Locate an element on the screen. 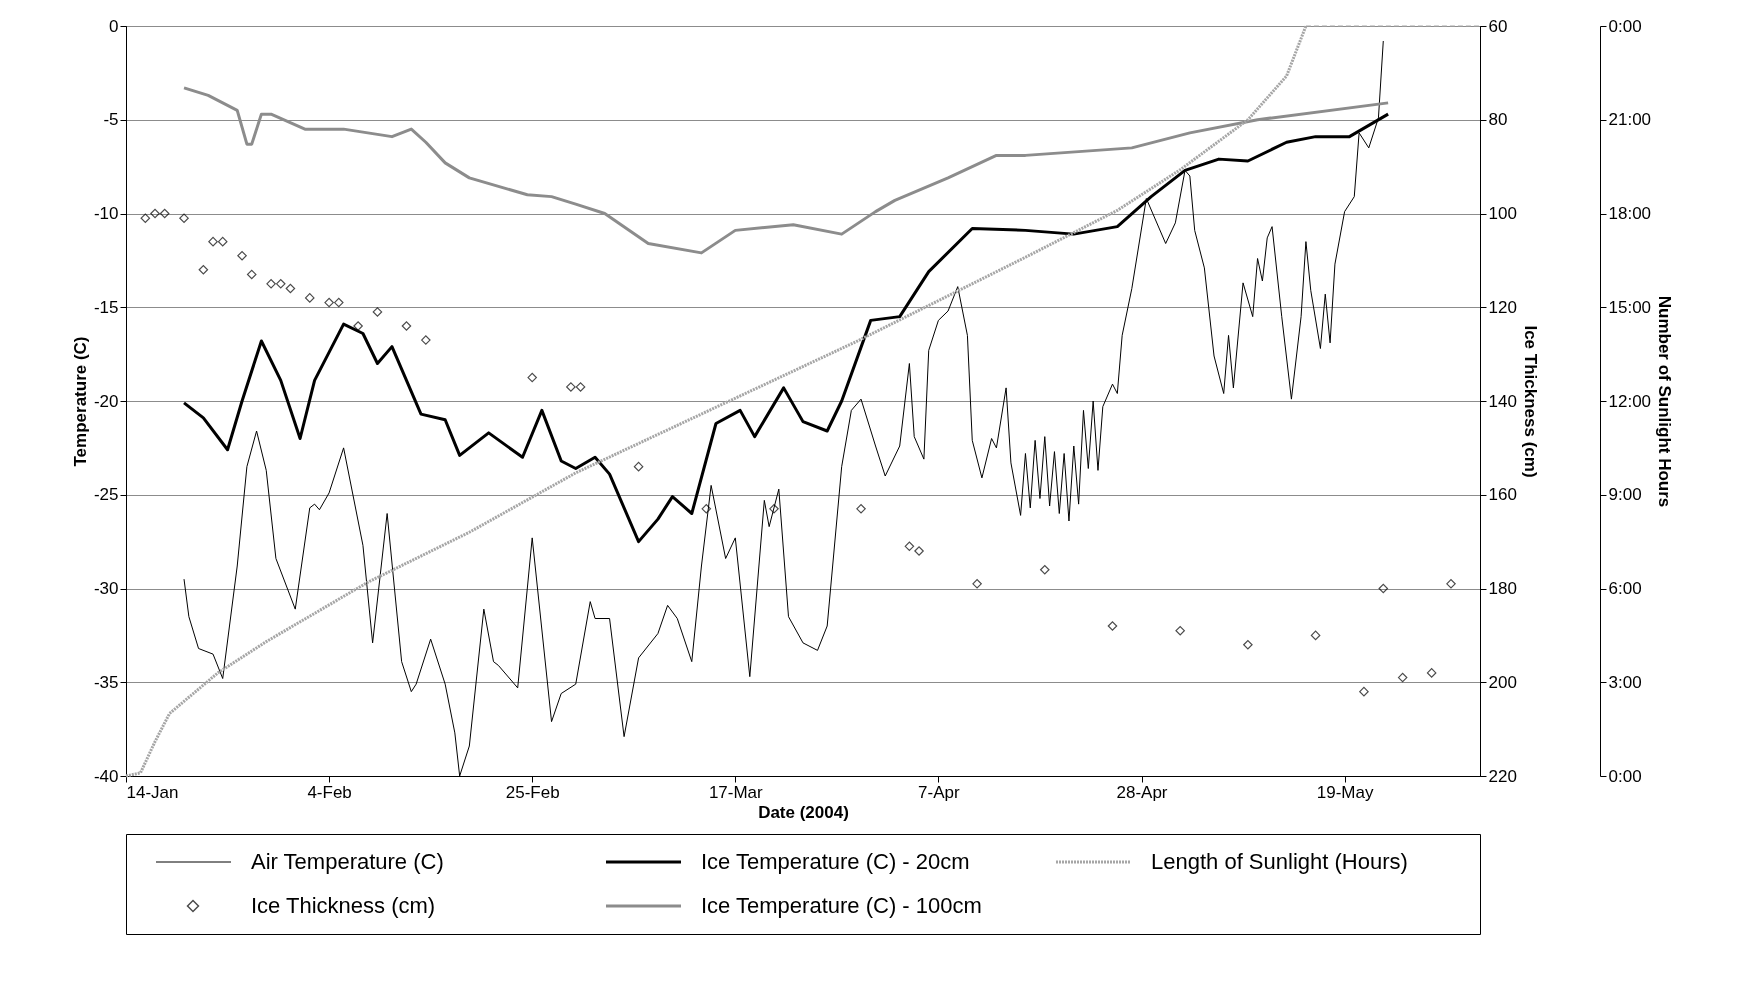 The image size is (1738, 1003). y2-tick-label: 120 is located at coordinates (1502, 307).